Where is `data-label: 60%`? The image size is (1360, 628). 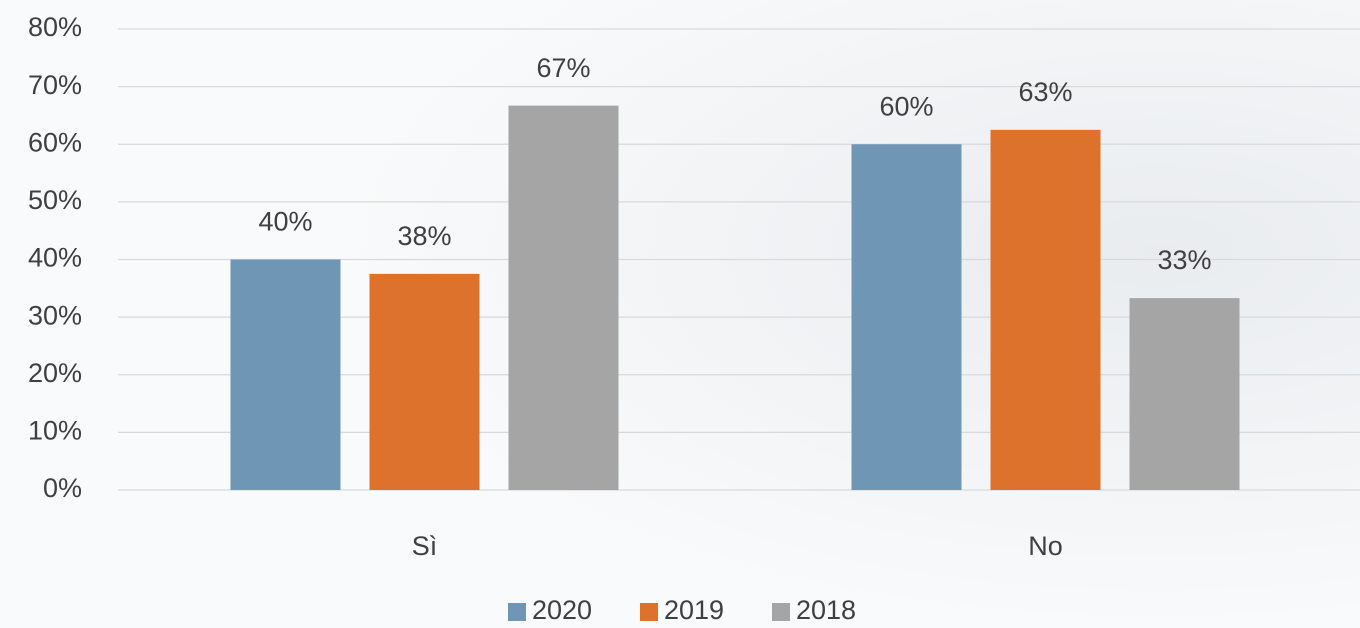 data-label: 60% is located at coordinates (906, 106).